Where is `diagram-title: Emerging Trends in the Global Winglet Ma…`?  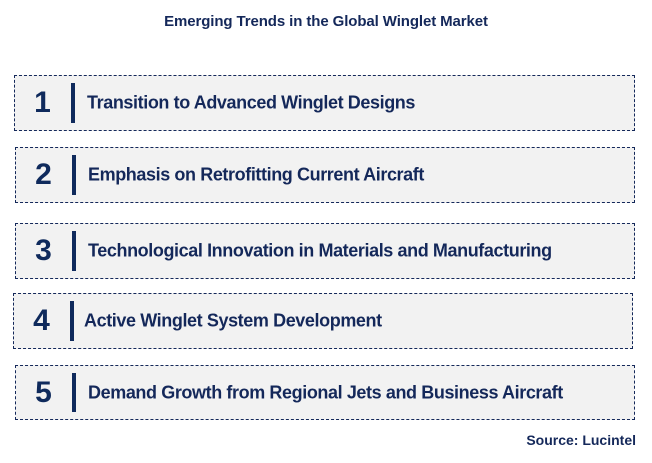
diagram-title: Emerging Trends in the Global Winglet Ma… is located at coordinates (326, 21).